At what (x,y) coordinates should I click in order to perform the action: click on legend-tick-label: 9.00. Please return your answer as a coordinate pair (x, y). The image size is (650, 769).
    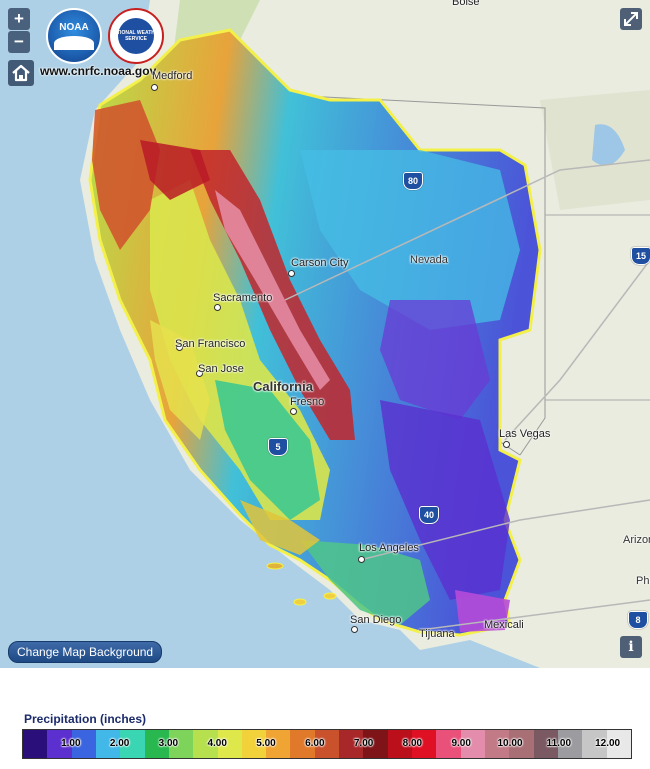
    Looking at the image, I should click on (461, 743).